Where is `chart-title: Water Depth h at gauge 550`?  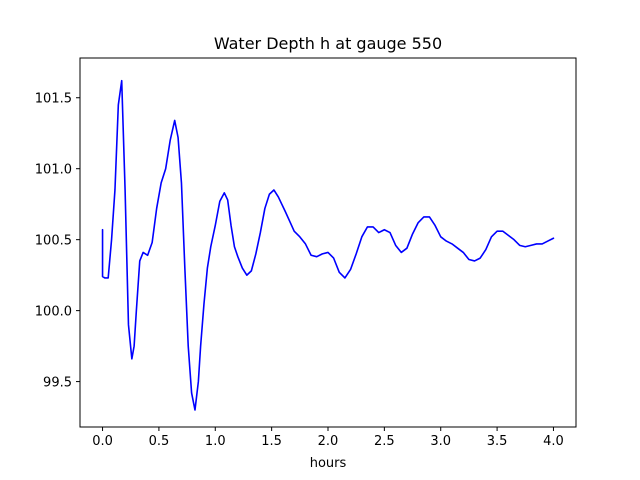
chart-title: Water Depth h at gauge 550 is located at coordinates (328, 43).